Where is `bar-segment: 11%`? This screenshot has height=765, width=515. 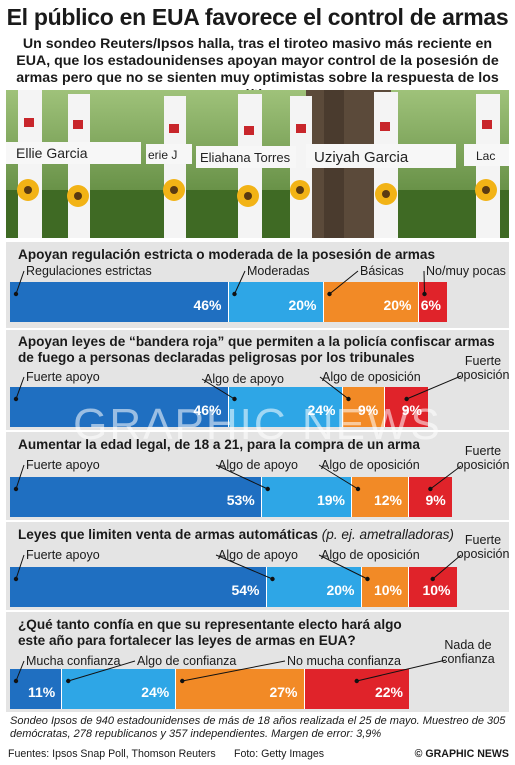
bar-segment: 11% is located at coordinates (36, 689).